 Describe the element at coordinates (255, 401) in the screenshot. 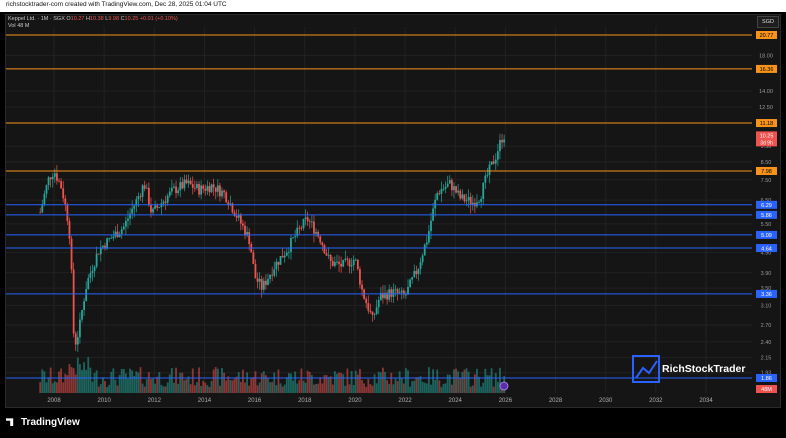

I see `x-tick-label: 2016` at that location.